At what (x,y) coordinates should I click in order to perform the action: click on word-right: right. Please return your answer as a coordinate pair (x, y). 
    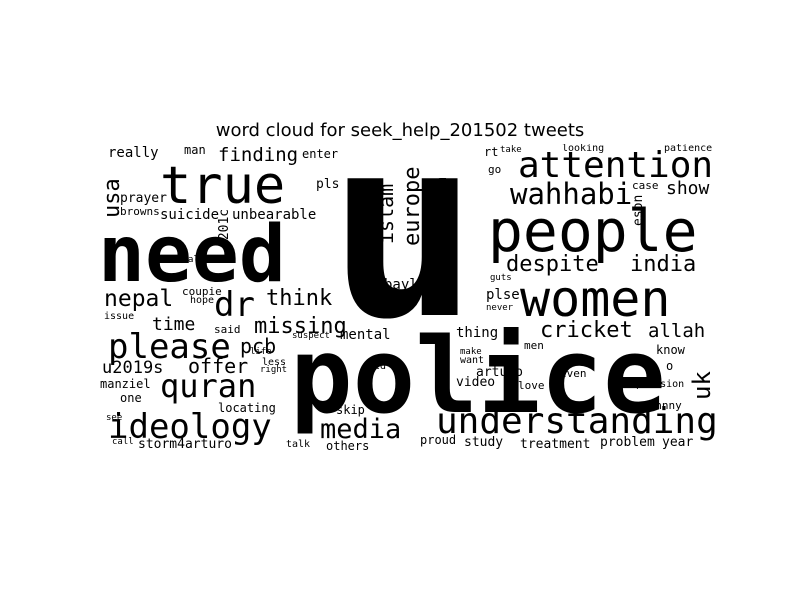
    Looking at the image, I should click on (274, 370).